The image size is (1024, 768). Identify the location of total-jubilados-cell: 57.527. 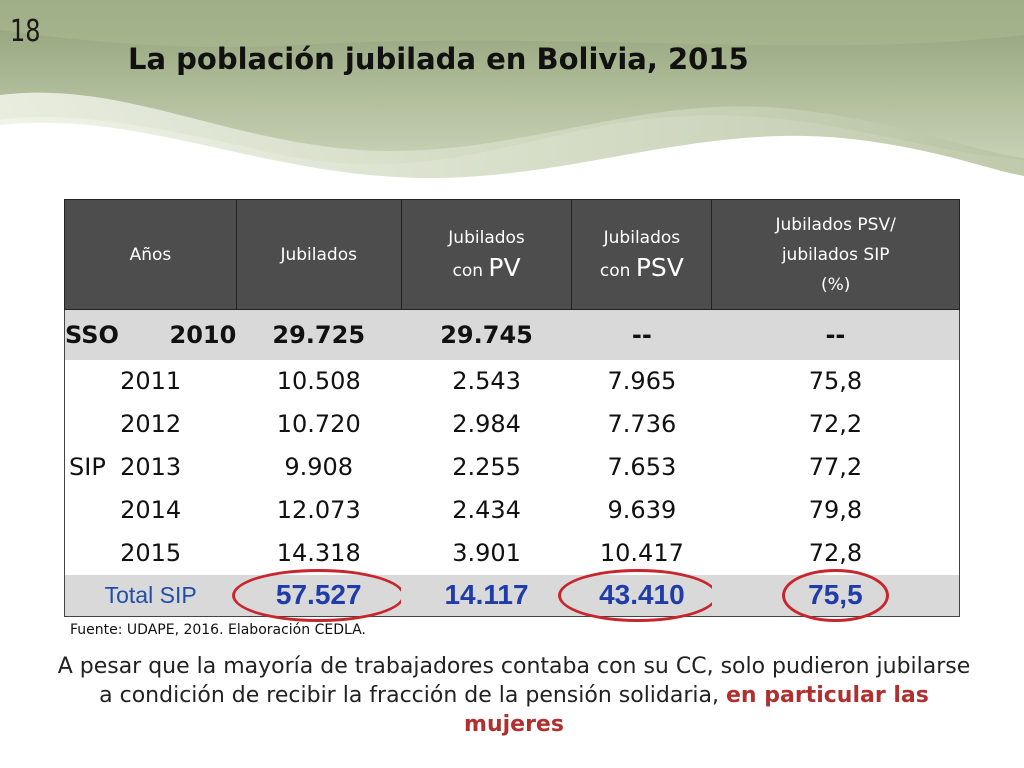
(319, 595).